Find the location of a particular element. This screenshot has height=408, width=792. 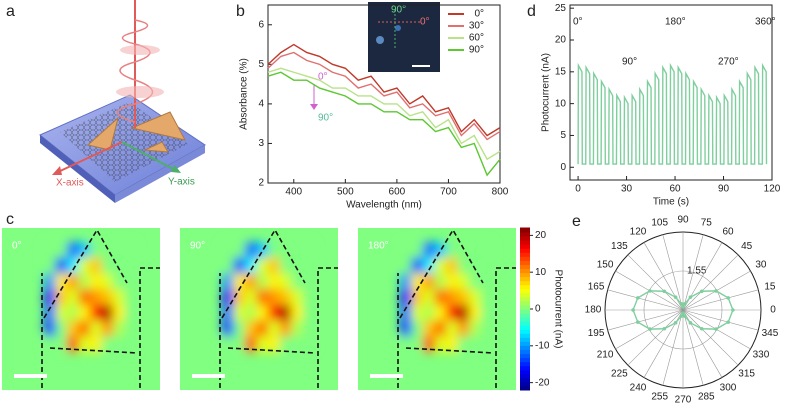

panel-label: d is located at coordinates (531, 11).